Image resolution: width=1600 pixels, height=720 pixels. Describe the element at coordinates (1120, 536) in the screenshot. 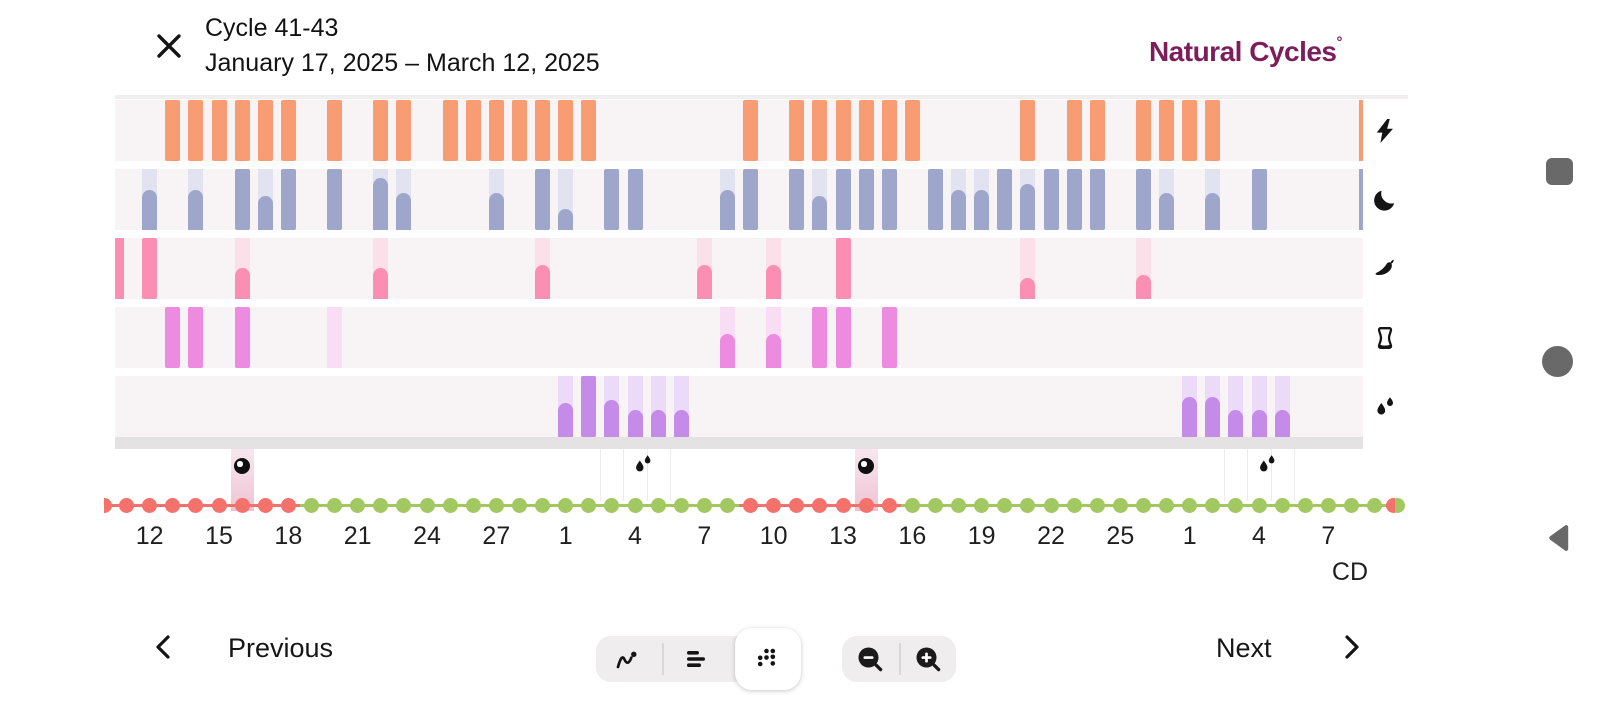

I see `day-label: 25` at that location.